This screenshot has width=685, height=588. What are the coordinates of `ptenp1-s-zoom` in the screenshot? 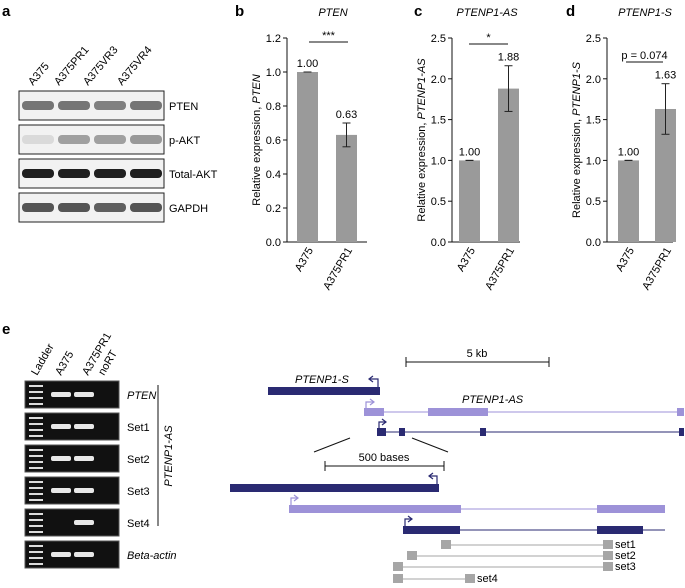 It's located at (334, 482).